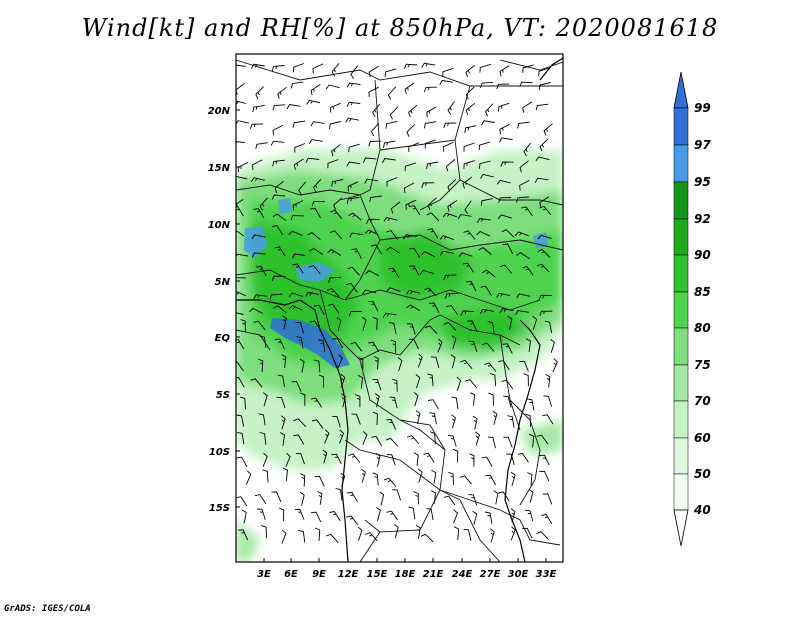 The image size is (800, 618). What do you see at coordinates (291, 574) in the screenshot?
I see `lon-tick-6e: 6E` at bounding box center [291, 574].